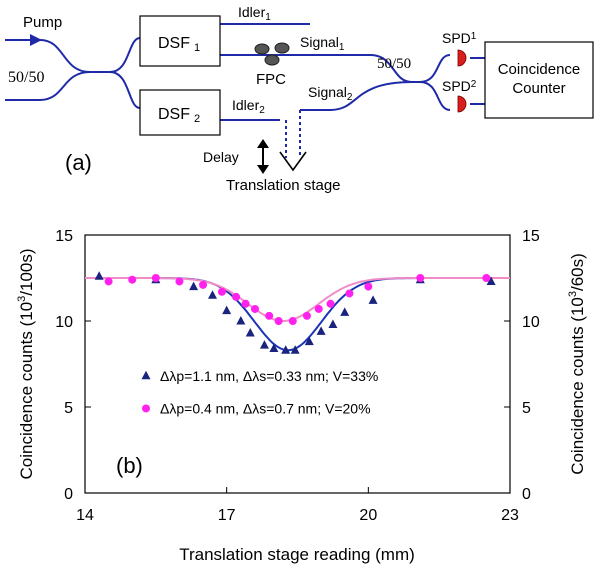  Describe the element at coordinates (78, 162) in the screenshot. I see `panel-a-label: (a)` at that location.